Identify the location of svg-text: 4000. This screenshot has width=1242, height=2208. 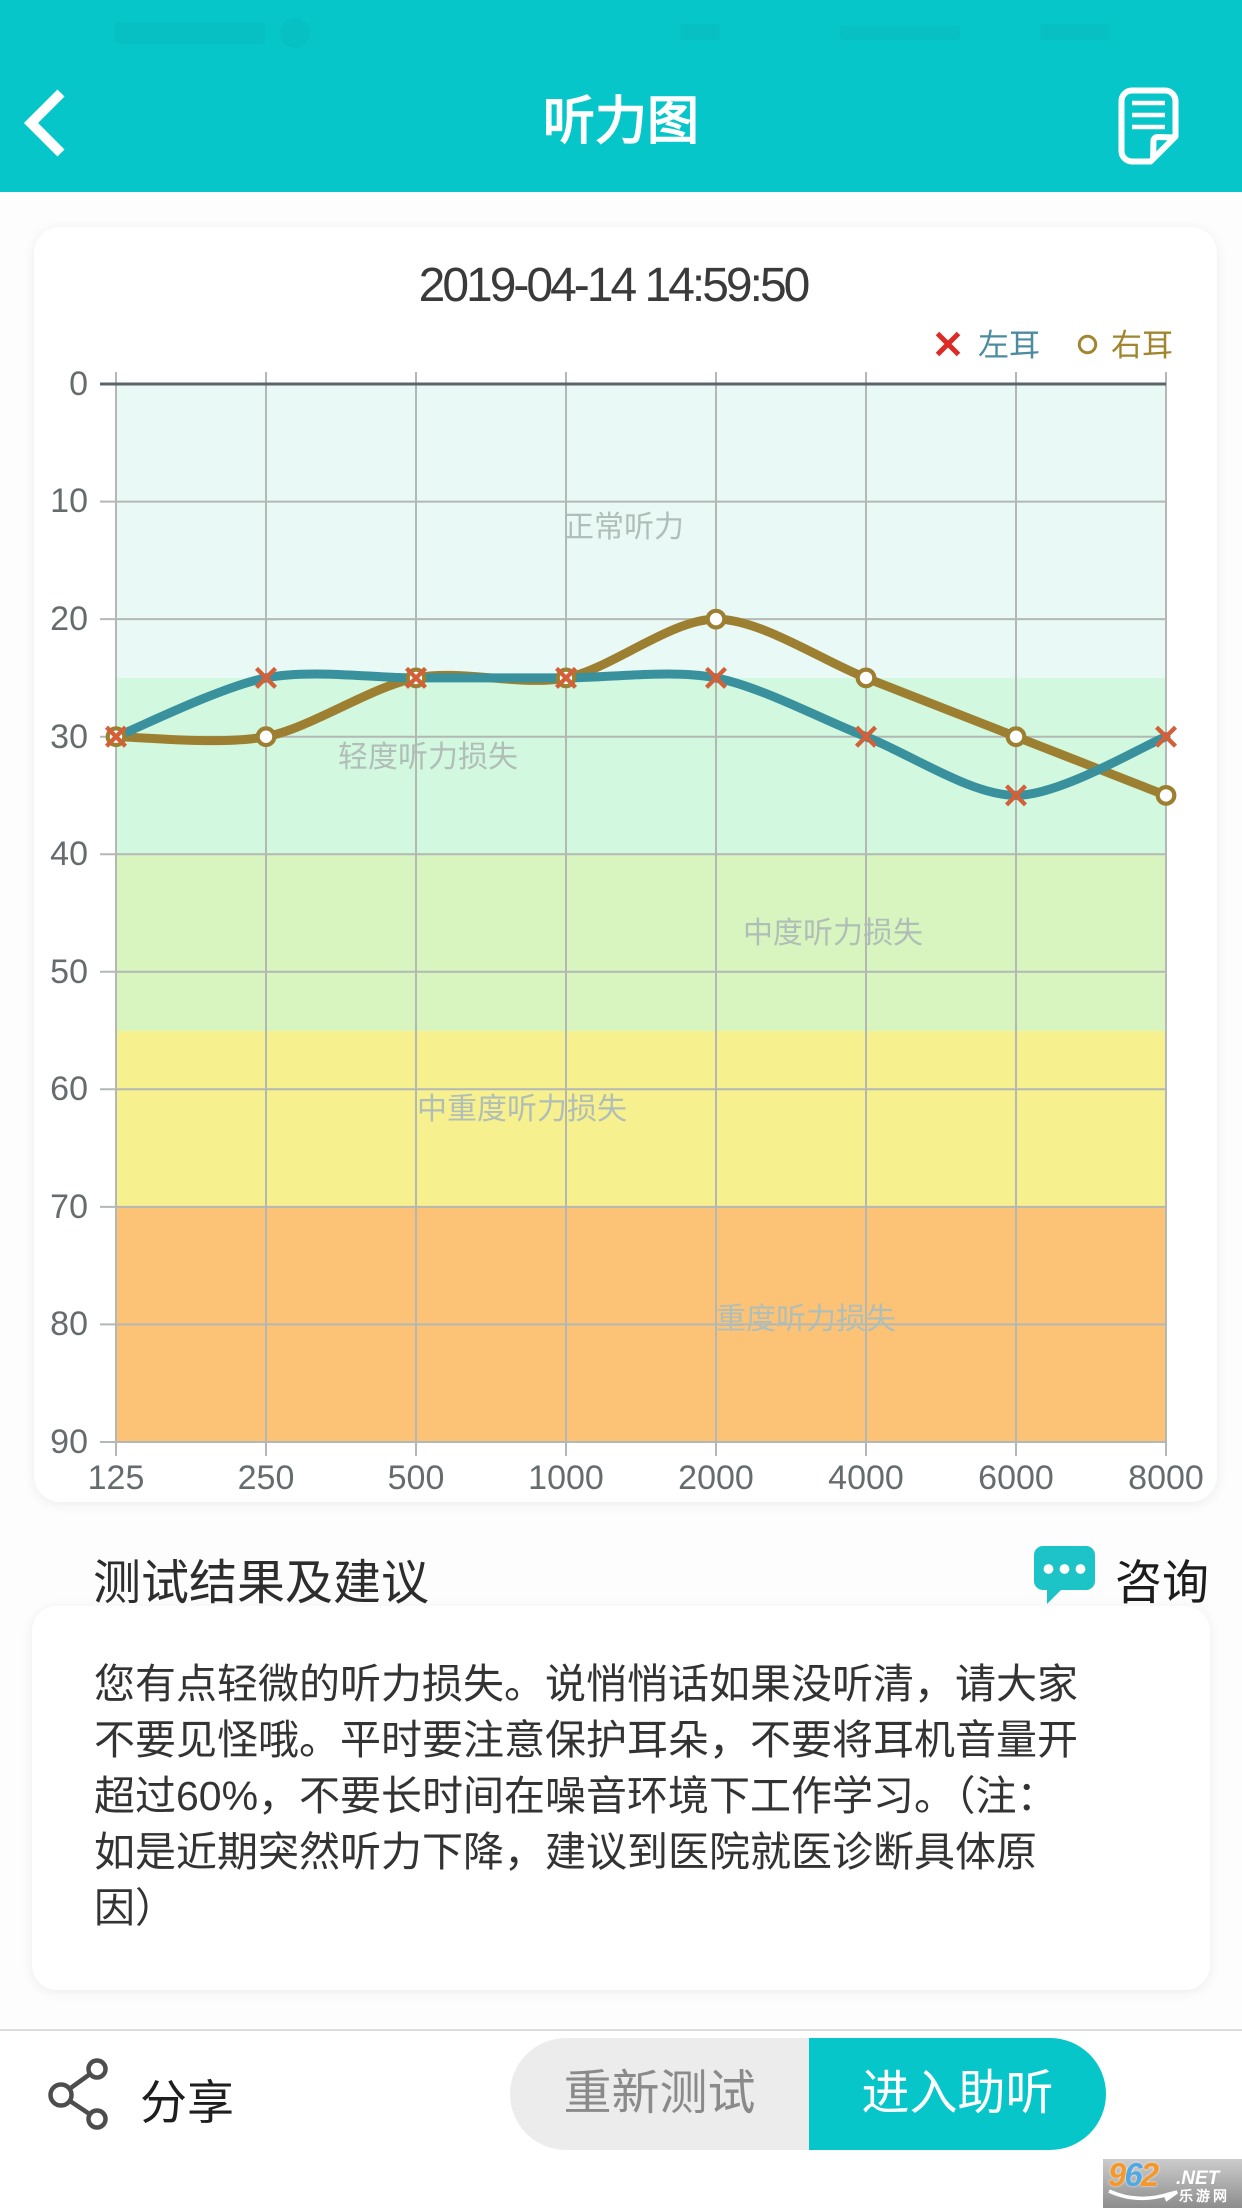
(866, 1478).